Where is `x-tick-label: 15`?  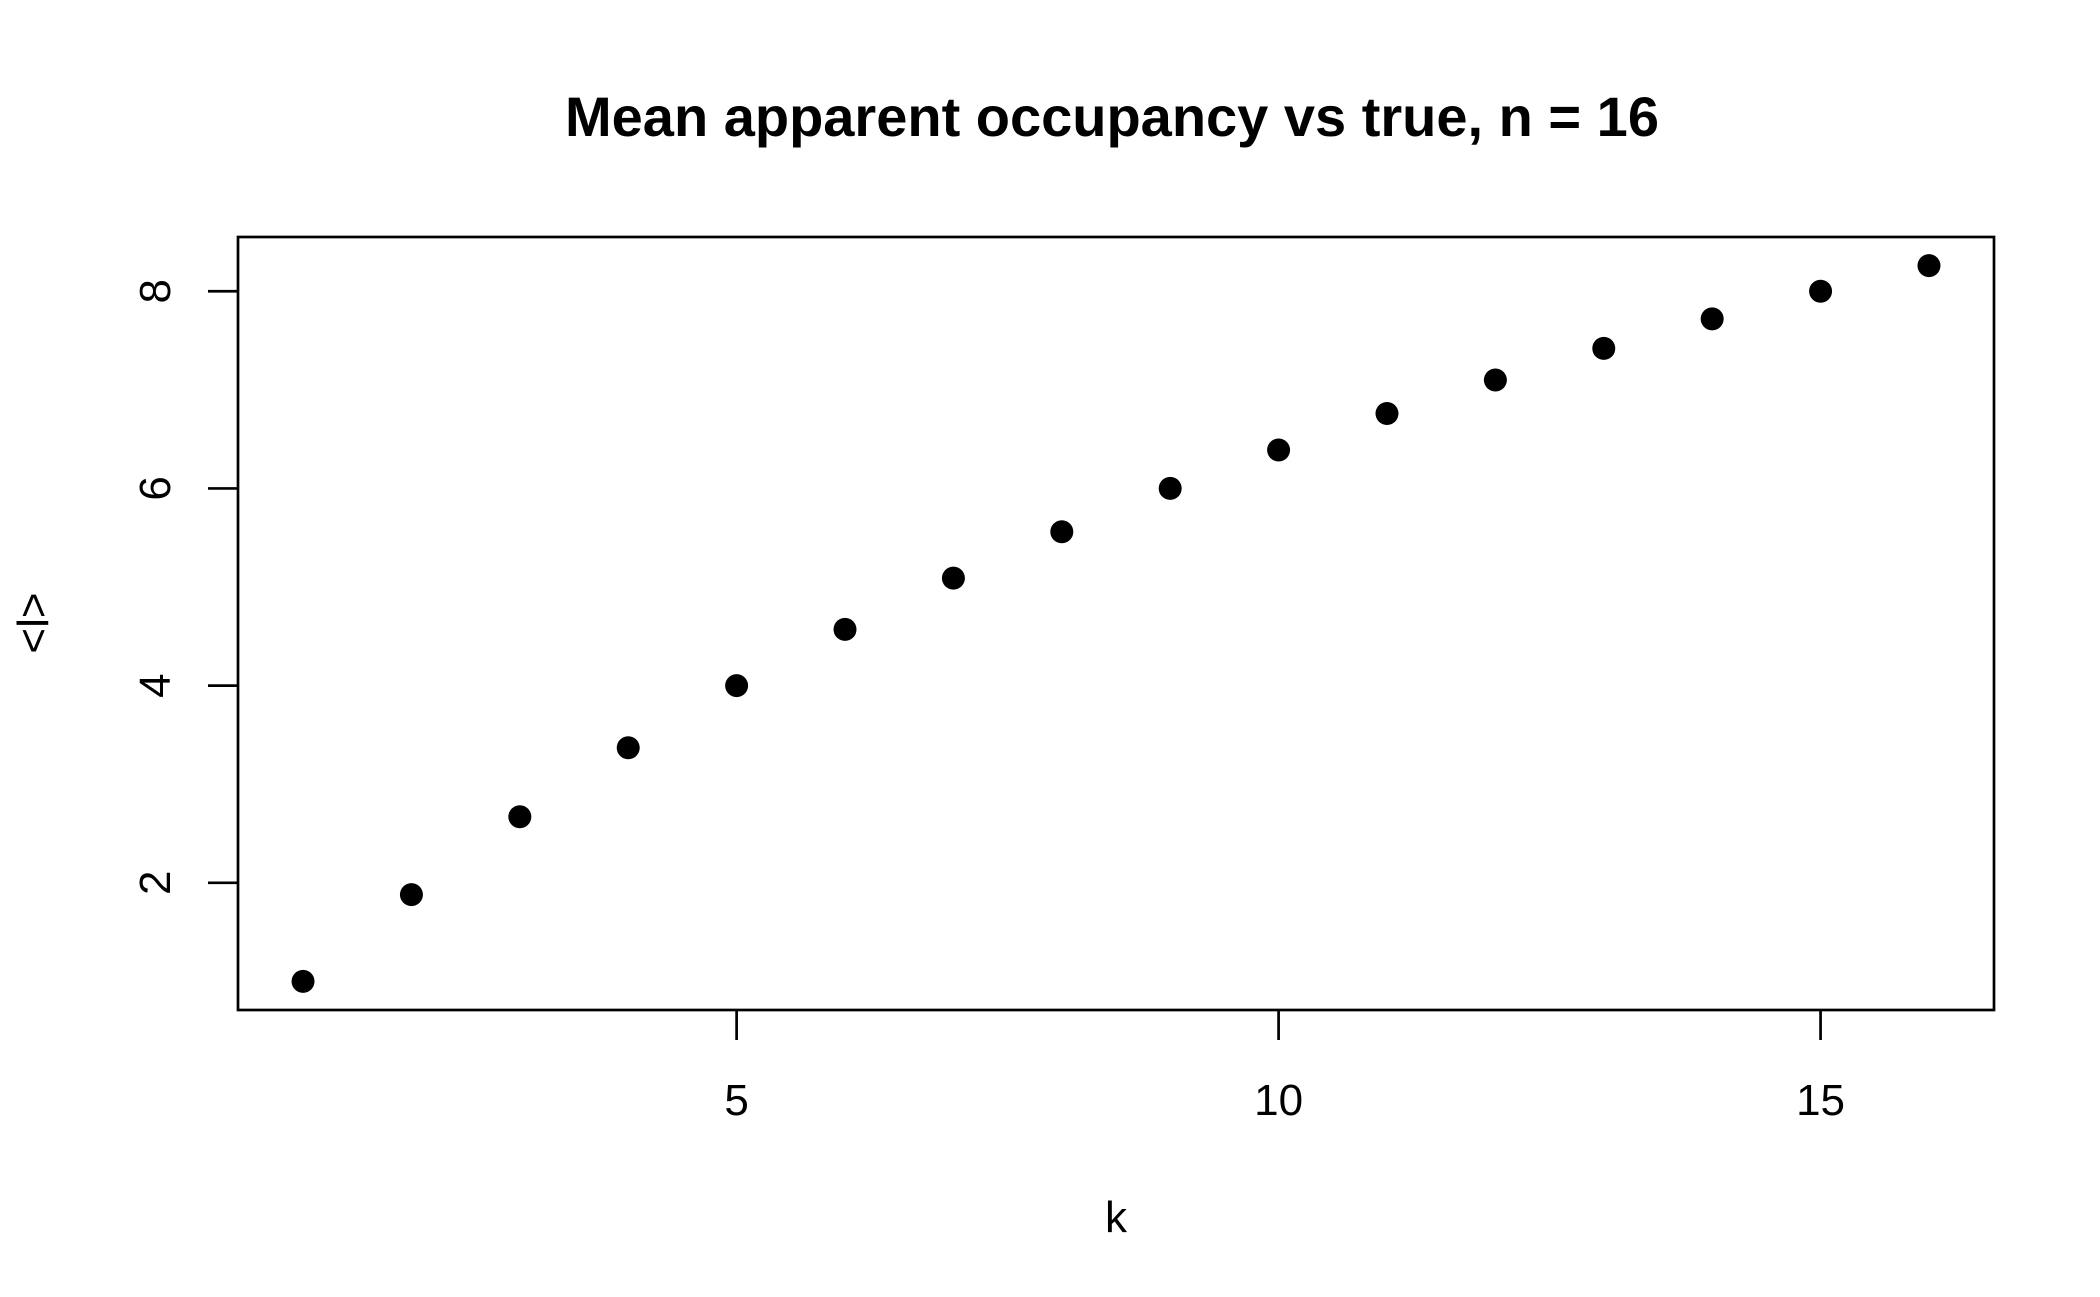 x-tick-label: 15 is located at coordinates (1820, 1100).